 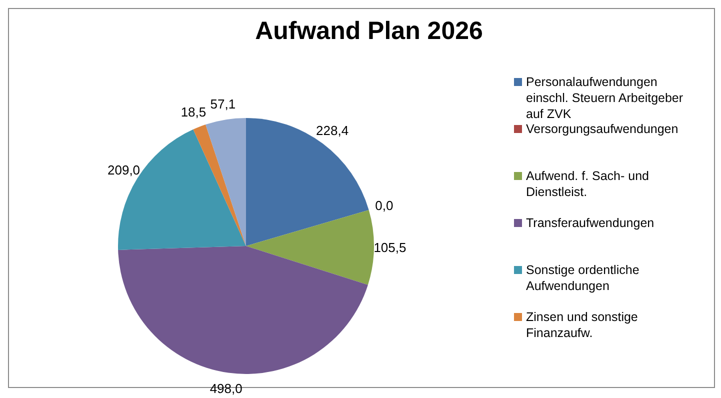 I want to click on chart-title: Aufwand Plan 2026, so click(x=369, y=31).